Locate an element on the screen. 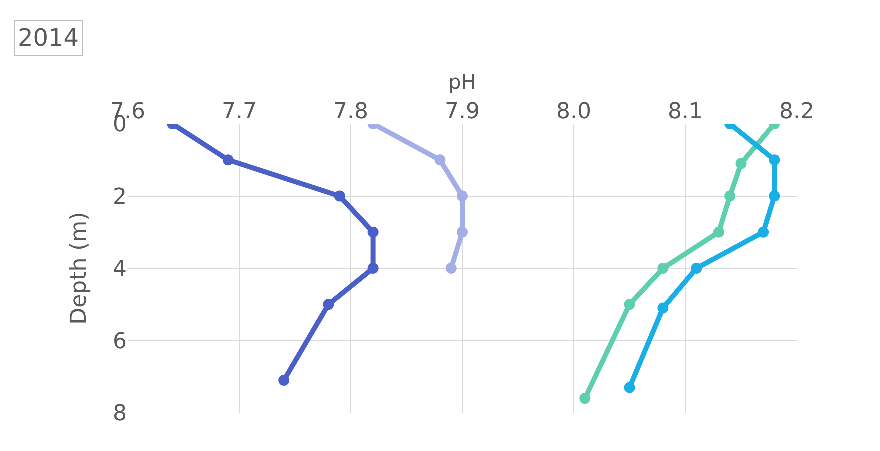 The height and width of the screenshot is (451, 880). text: 2014 is located at coordinates (49, 38).